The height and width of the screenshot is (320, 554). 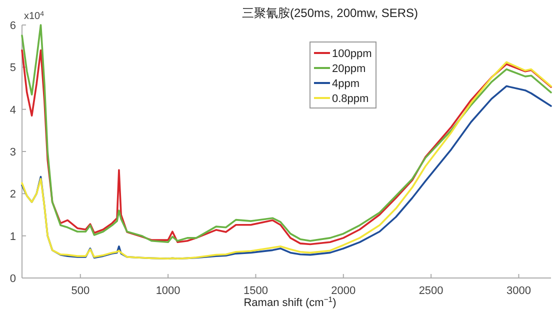 What do you see at coordinates (346, 84) in the screenshot?
I see `legend-label: 4ppm` at bounding box center [346, 84].